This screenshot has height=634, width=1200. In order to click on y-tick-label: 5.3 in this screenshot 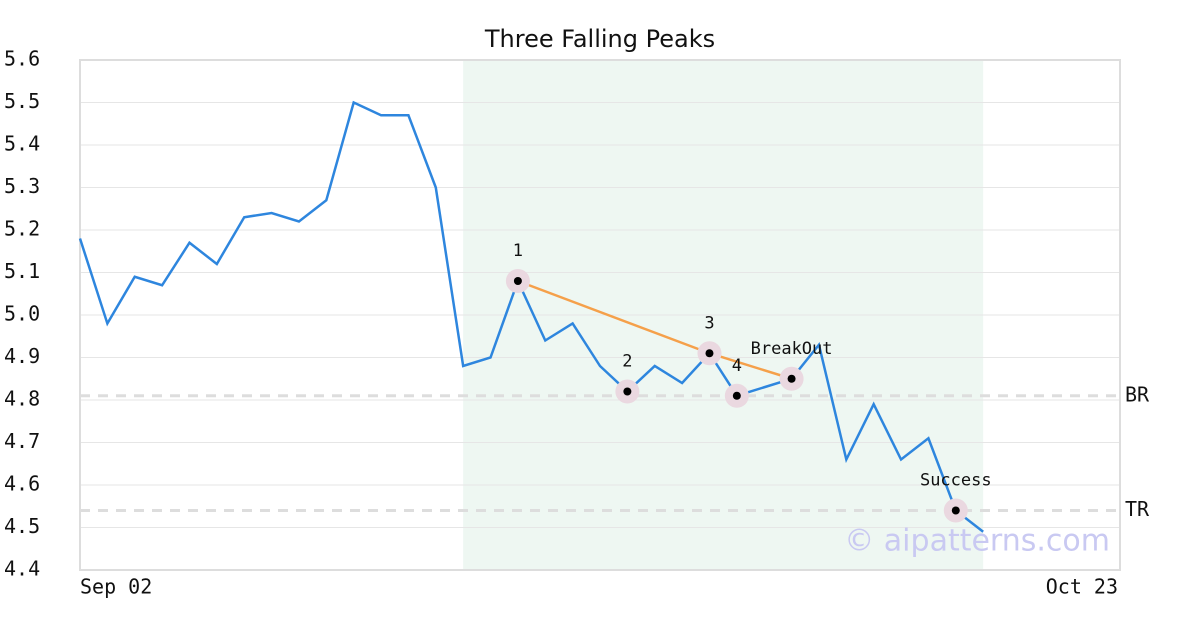, I will do `click(22, 186)`.